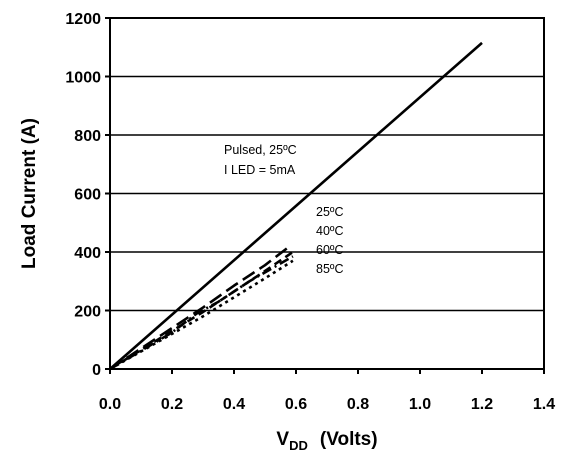 Image resolution: width=564 pixels, height=454 pixels. Describe the element at coordinates (172, 404) in the screenshot. I see `x-tick-label: 0.2` at that location.